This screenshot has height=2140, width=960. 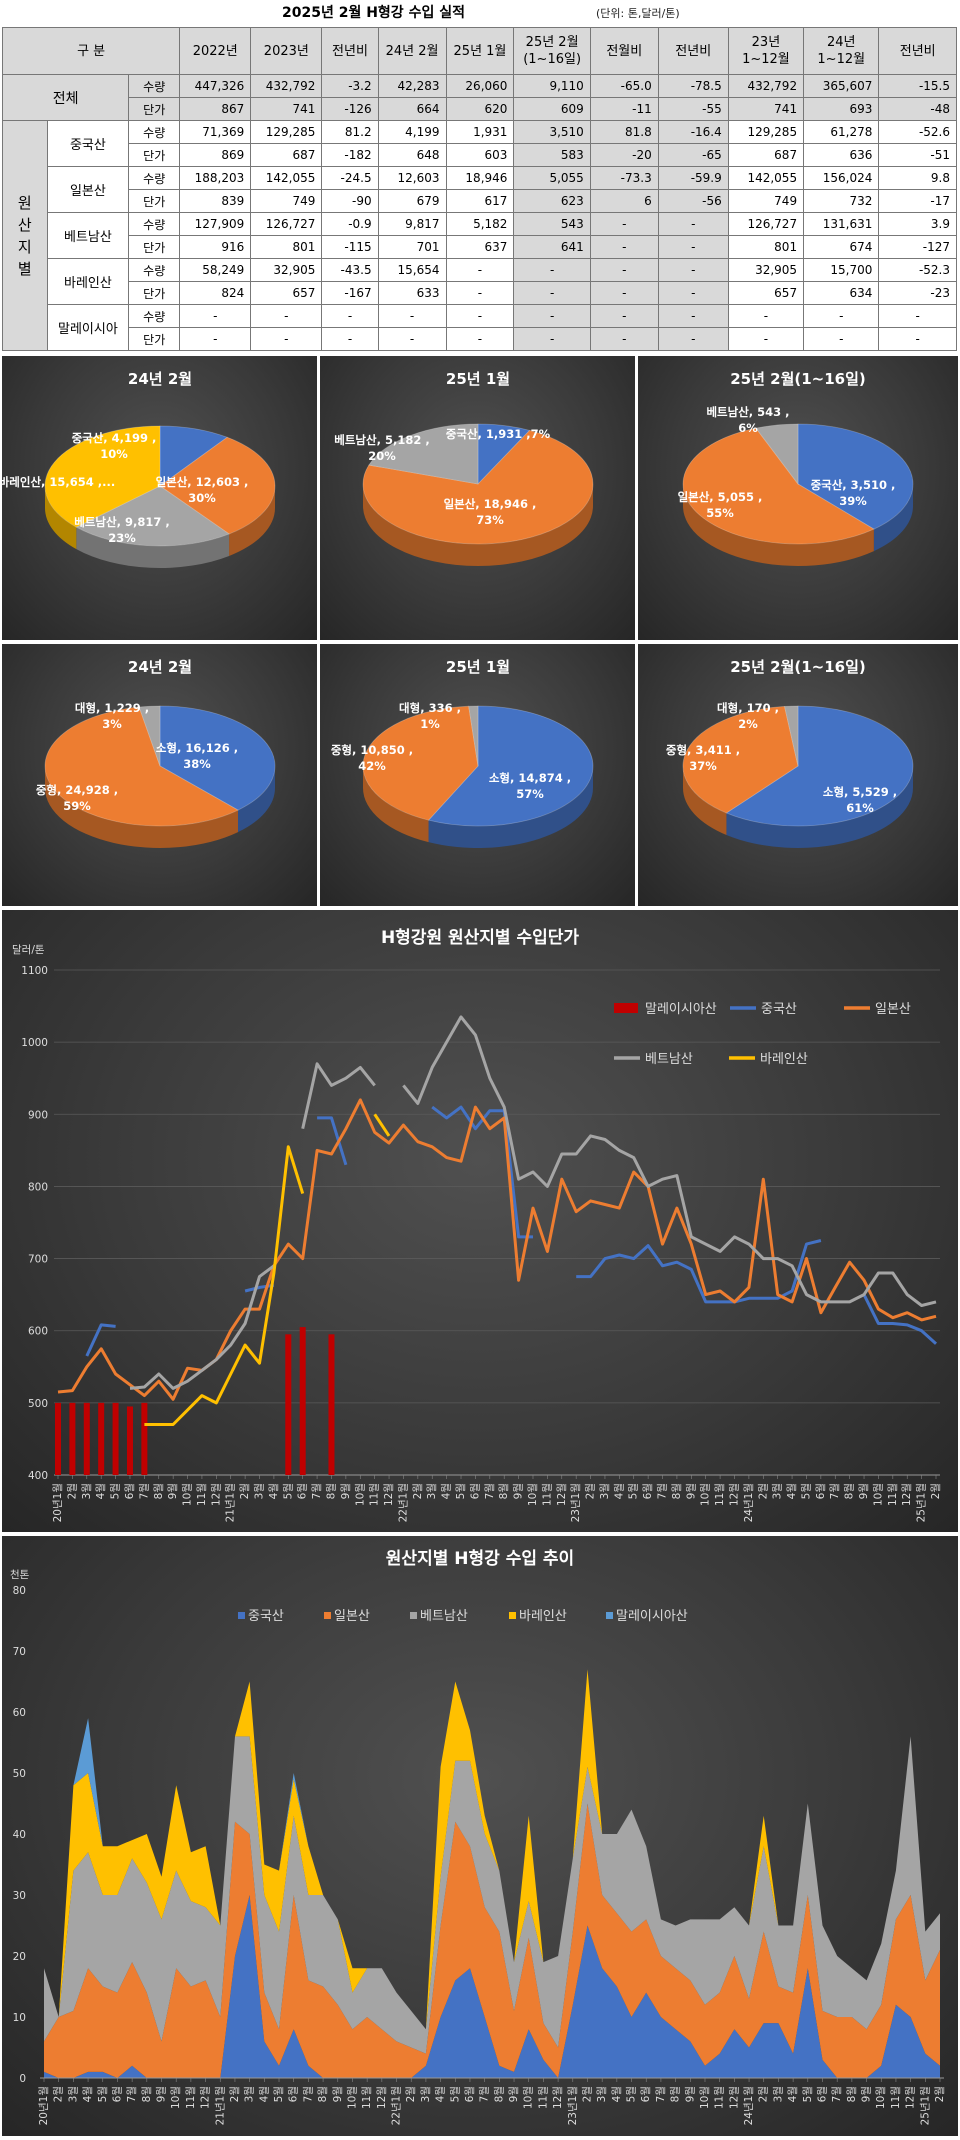 What do you see at coordinates (286, 247) in the screenshot?
I see `table-cell: 801` at bounding box center [286, 247].